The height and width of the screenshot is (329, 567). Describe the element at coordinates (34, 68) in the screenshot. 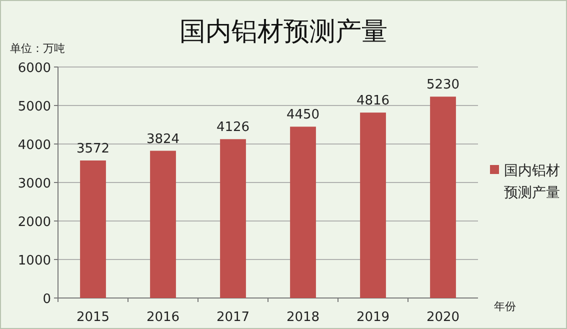

I see `y-tick-label: 6000` at that location.